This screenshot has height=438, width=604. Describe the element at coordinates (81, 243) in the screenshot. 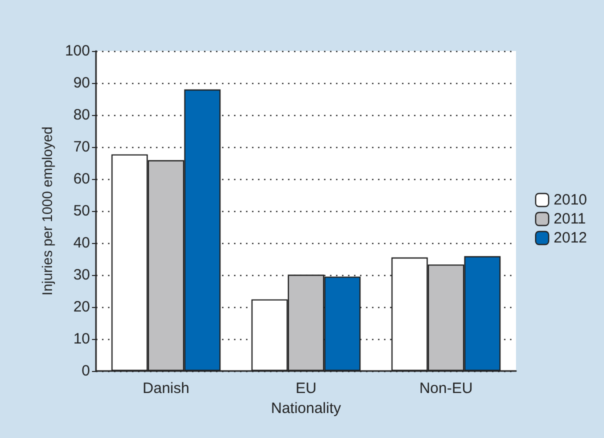

I see `y-tick-label: 40` at that location.